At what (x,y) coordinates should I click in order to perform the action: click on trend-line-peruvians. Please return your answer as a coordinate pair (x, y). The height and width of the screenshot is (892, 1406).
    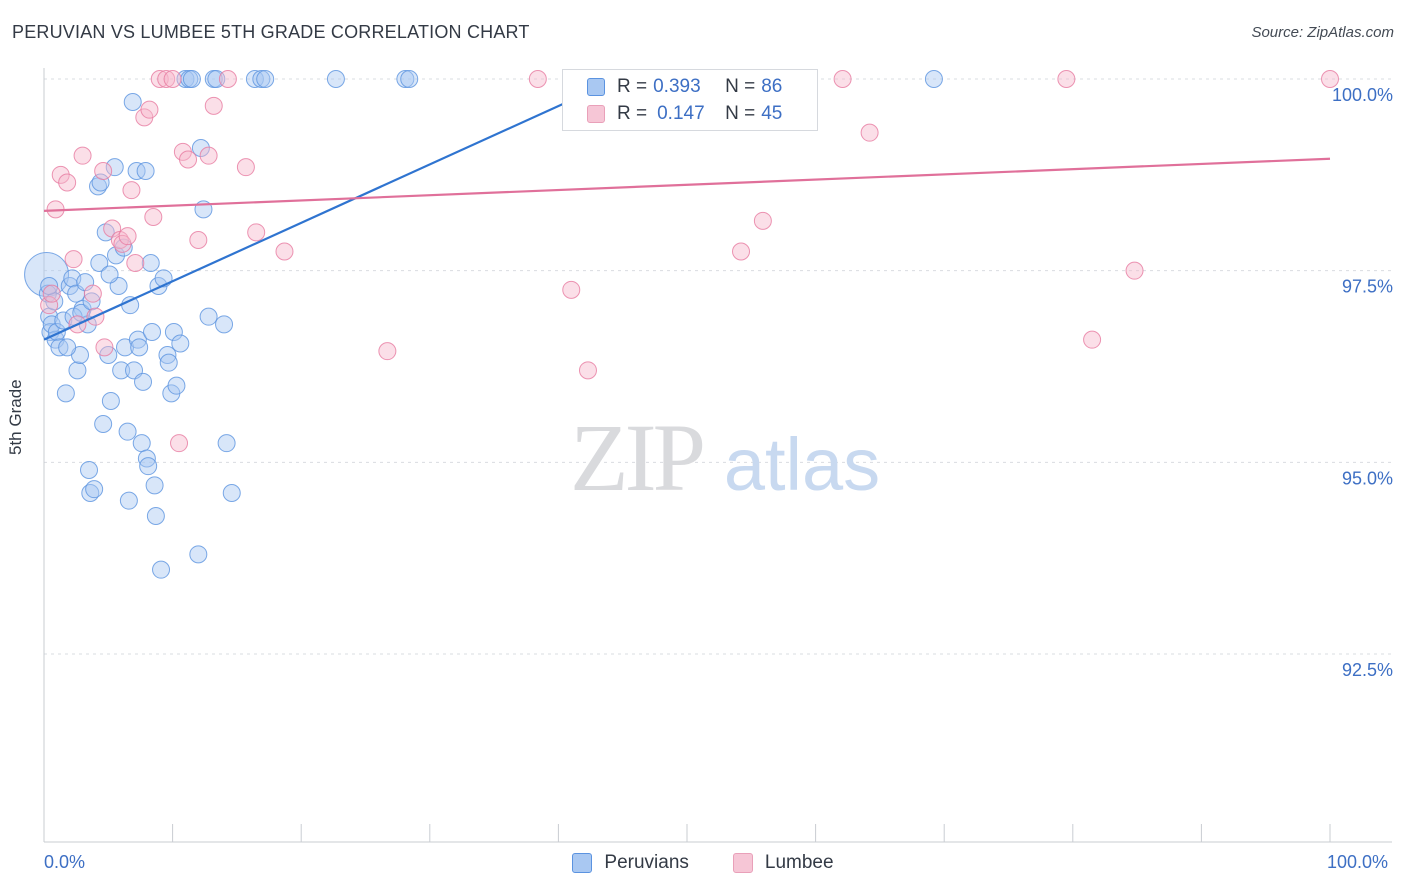
    Looking at the image, I should click on (314, 217).